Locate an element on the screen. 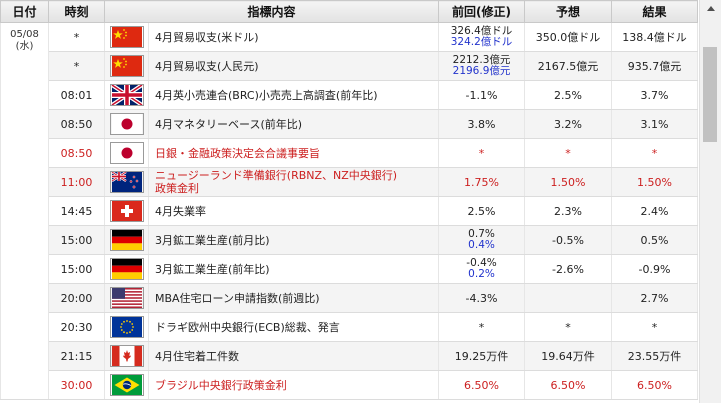  indicator-cell: 4月マネタリーベース(前年比) is located at coordinates (293, 124).